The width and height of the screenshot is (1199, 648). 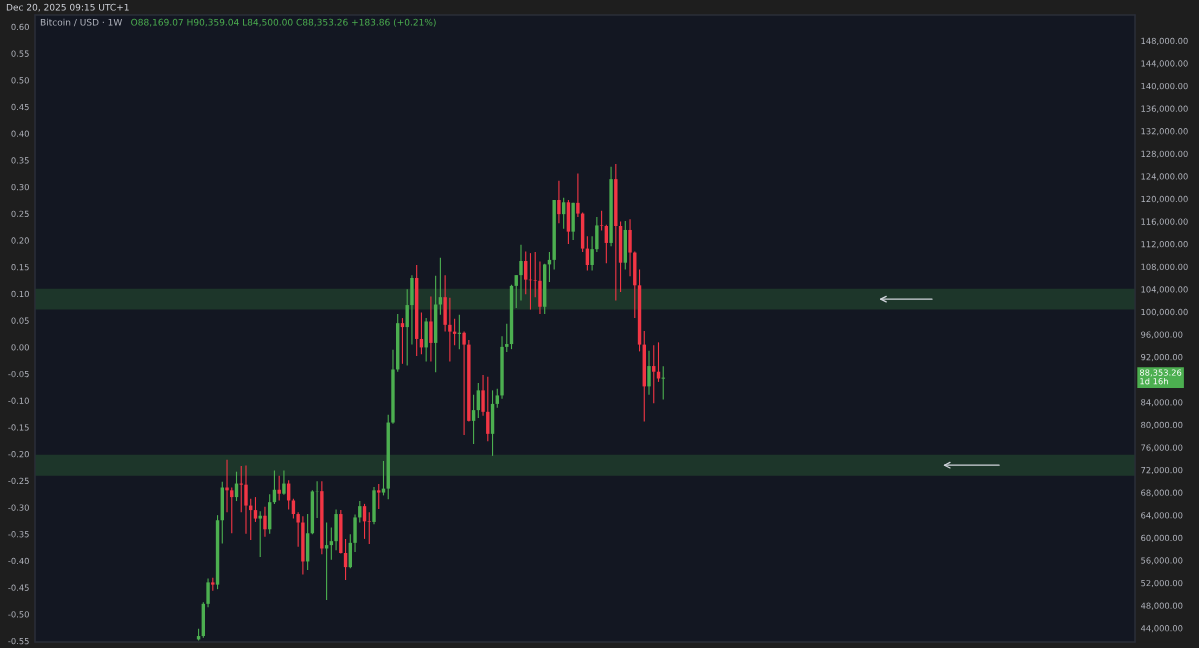 I want to click on y-tick-label: 0.45, so click(x=20, y=107).